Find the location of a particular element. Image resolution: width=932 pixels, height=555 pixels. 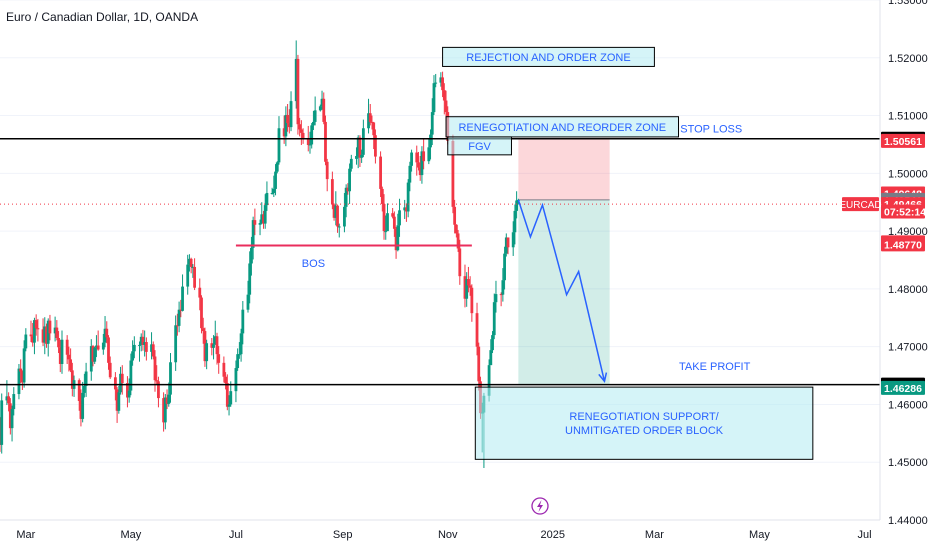

zone-box: RENEGOTIATION AND REORDER ZONE is located at coordinates (562, 127).